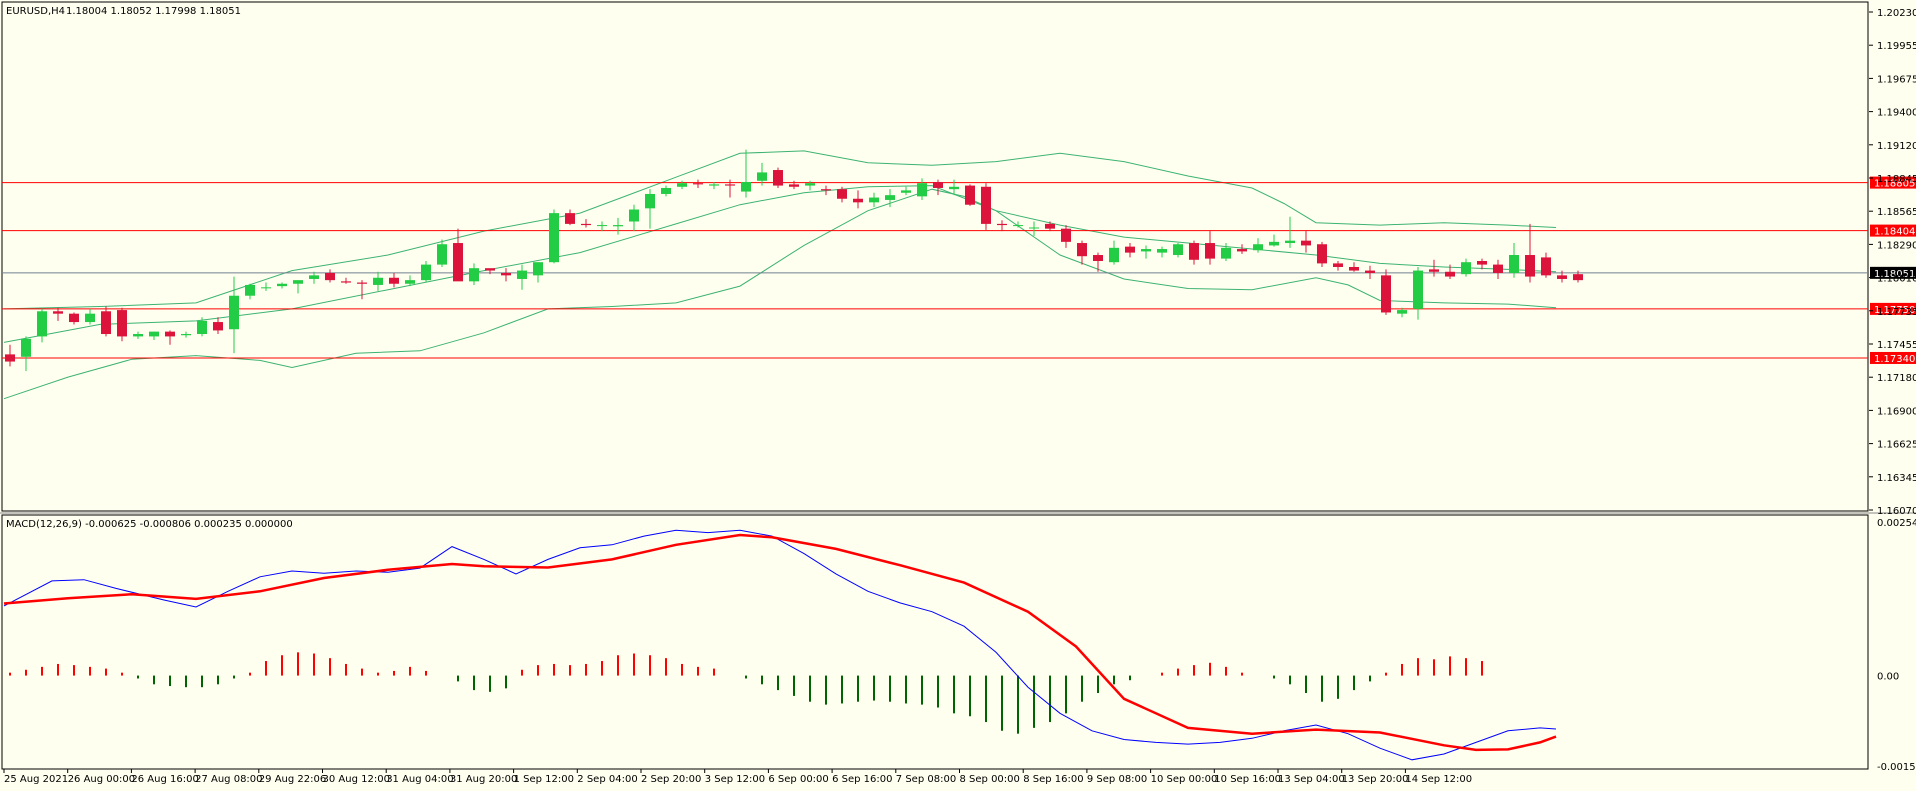 The height and width of the screenshot is (795, 1916). Describe the element at coordinates (1894, 359) in the screenshot. I see `level-price-label: 1.17340` at that location.